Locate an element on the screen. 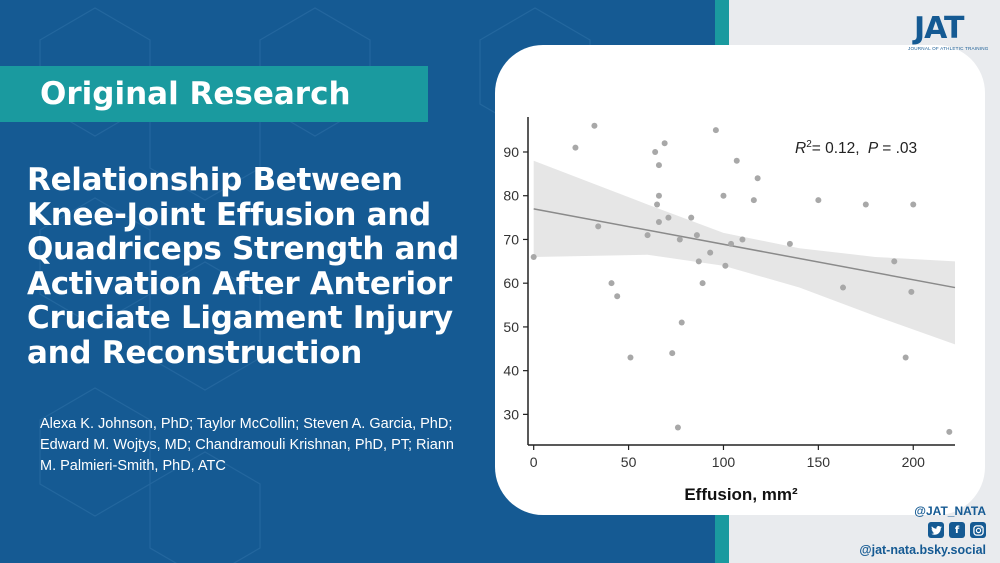 Image resolution: width=1000 pixels, height=563 pixels. confidence-band-group is located at coordinates (744, 252).